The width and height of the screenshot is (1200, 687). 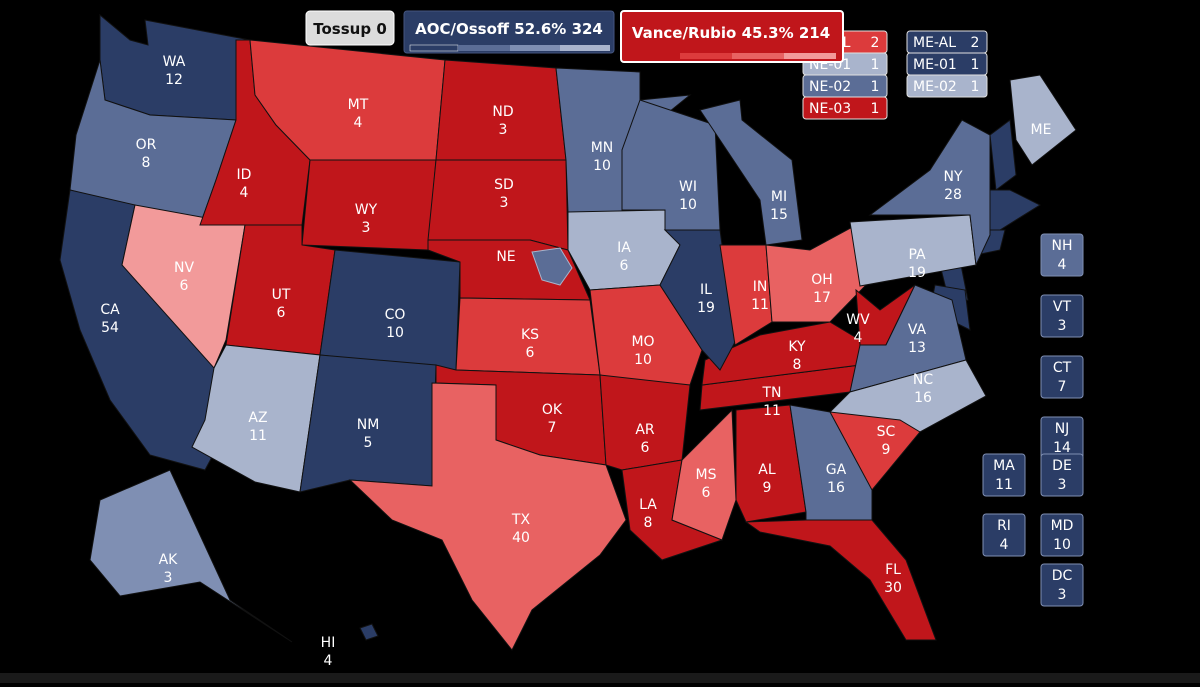 I want to click on state-abbr: VA, so click(x=917, y=330).